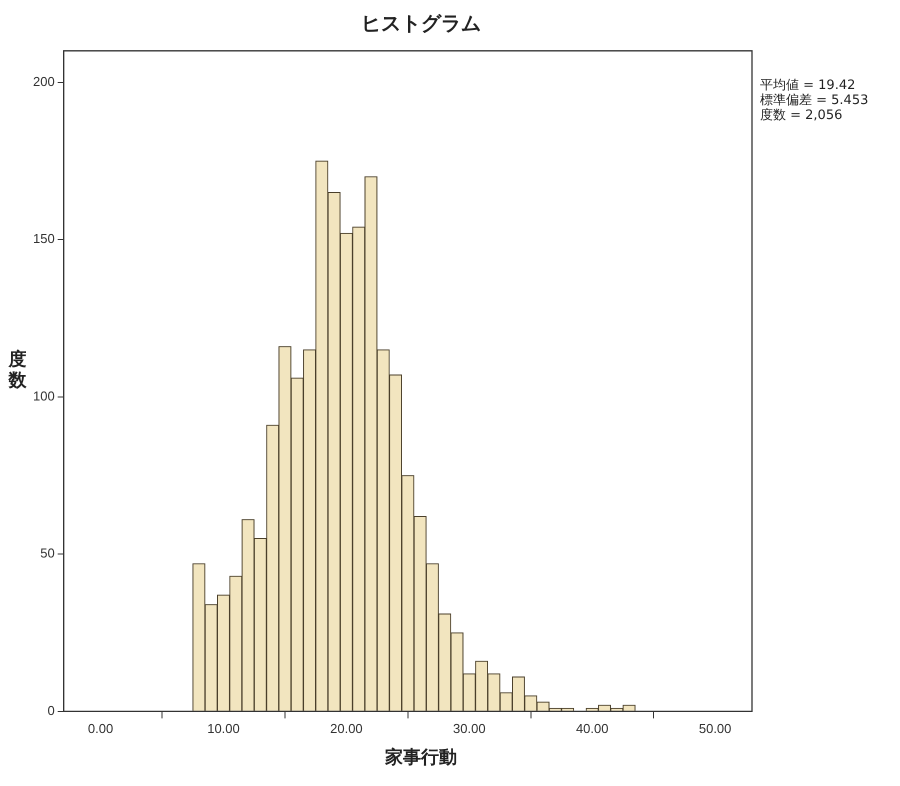 Image resolution: width=900 pixels, height=786 pixels. I want to click on x-tick-label: 50.00, so click(715, 728).